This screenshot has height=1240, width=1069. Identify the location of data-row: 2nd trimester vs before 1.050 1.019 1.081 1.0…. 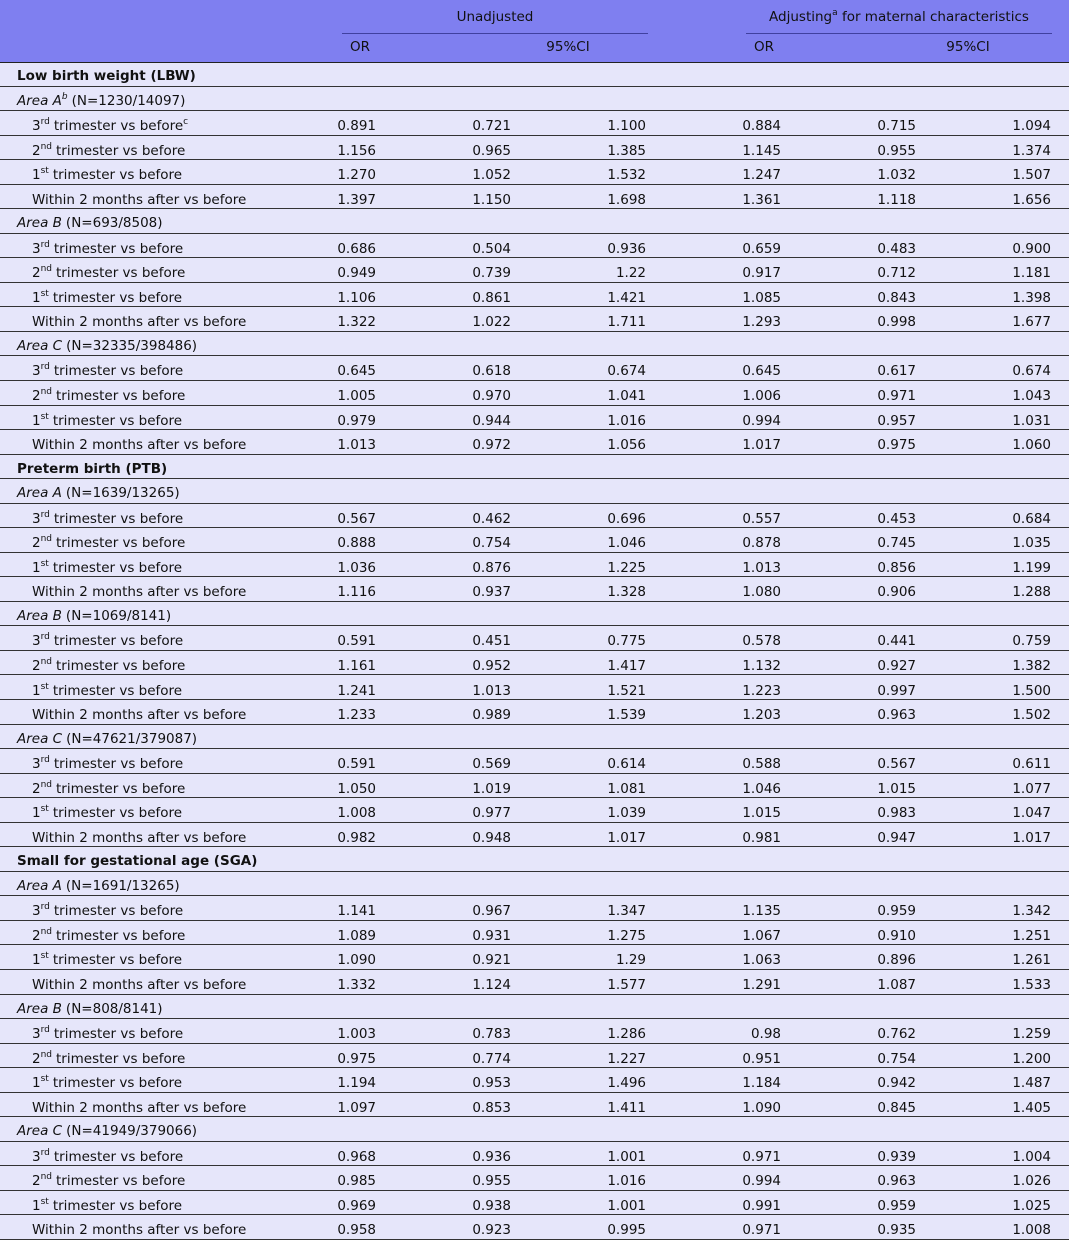
(534, 786).